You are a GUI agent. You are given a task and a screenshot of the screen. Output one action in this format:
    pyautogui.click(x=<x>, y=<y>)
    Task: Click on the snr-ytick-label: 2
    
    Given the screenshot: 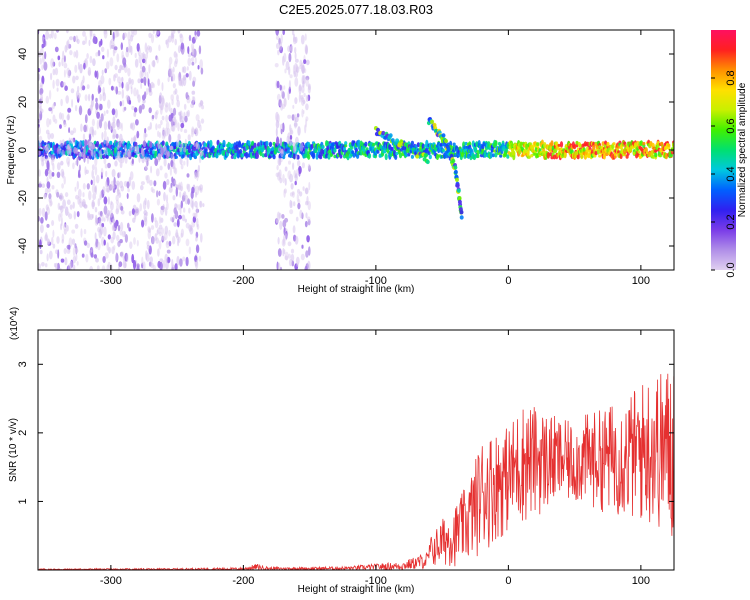 What is the action you would take?
    pyautogui.click(x=23, y=433)
    